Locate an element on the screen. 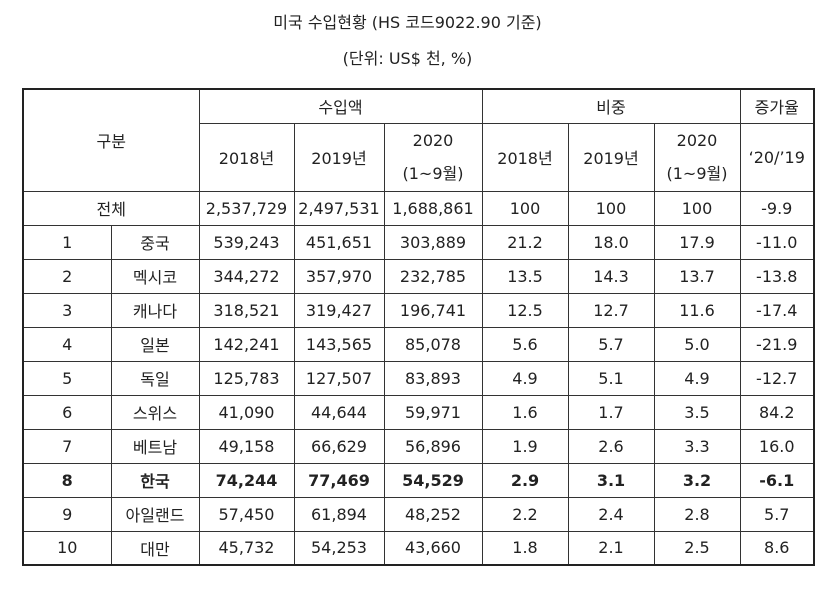 The width and height of the screenshot is (815, 590). imp-2019-cell: 77,469 is located at coordinates (339, 480).